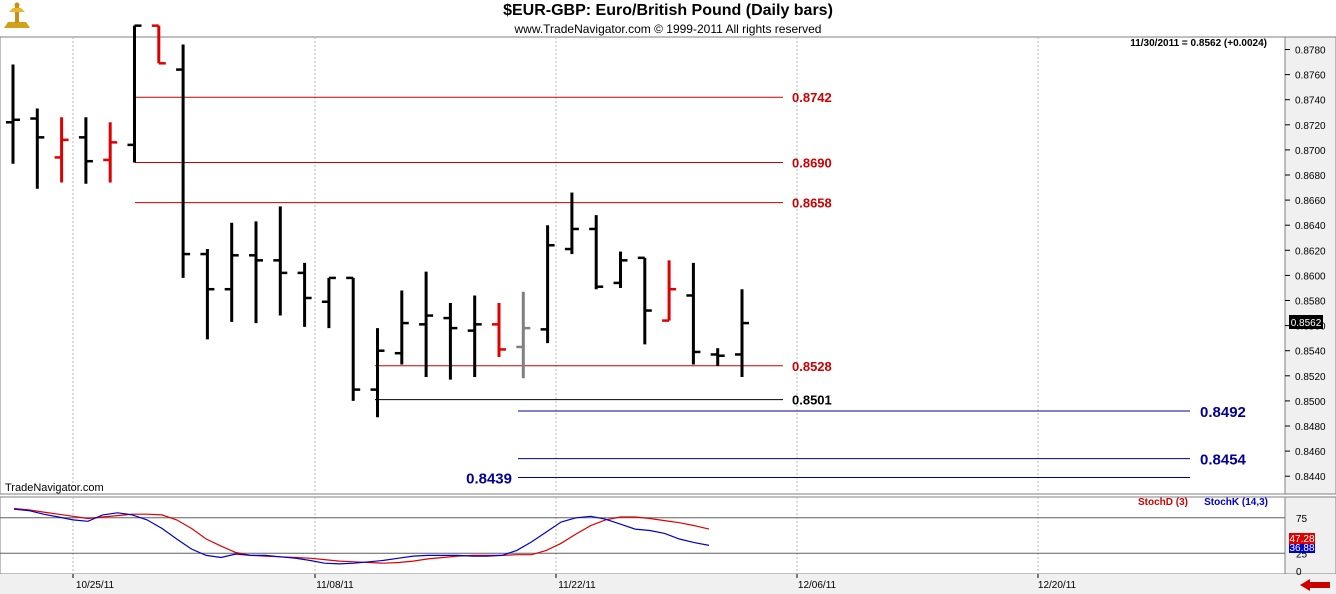  I want to click on level-label: 0.8439, so click(489, 478).